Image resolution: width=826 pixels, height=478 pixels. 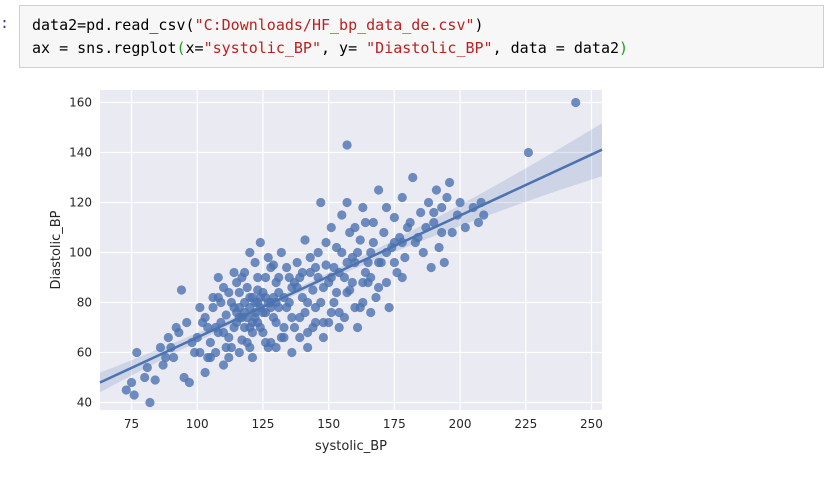 I want to click on y-tick-label: 100, so click(x=80, y=253).